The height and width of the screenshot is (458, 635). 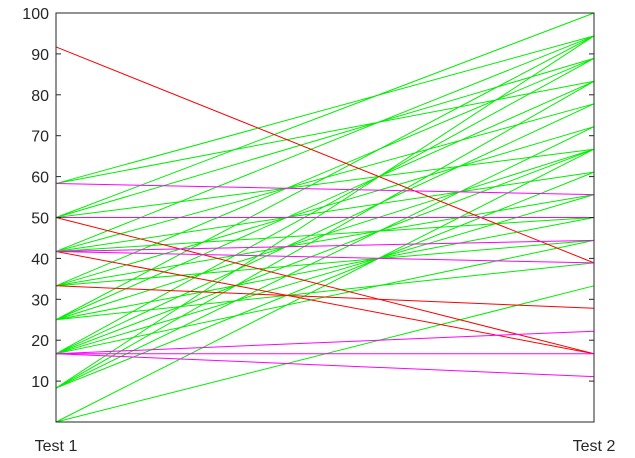 I want to click on y-tick-label: 60, so click(x=40, y=178).